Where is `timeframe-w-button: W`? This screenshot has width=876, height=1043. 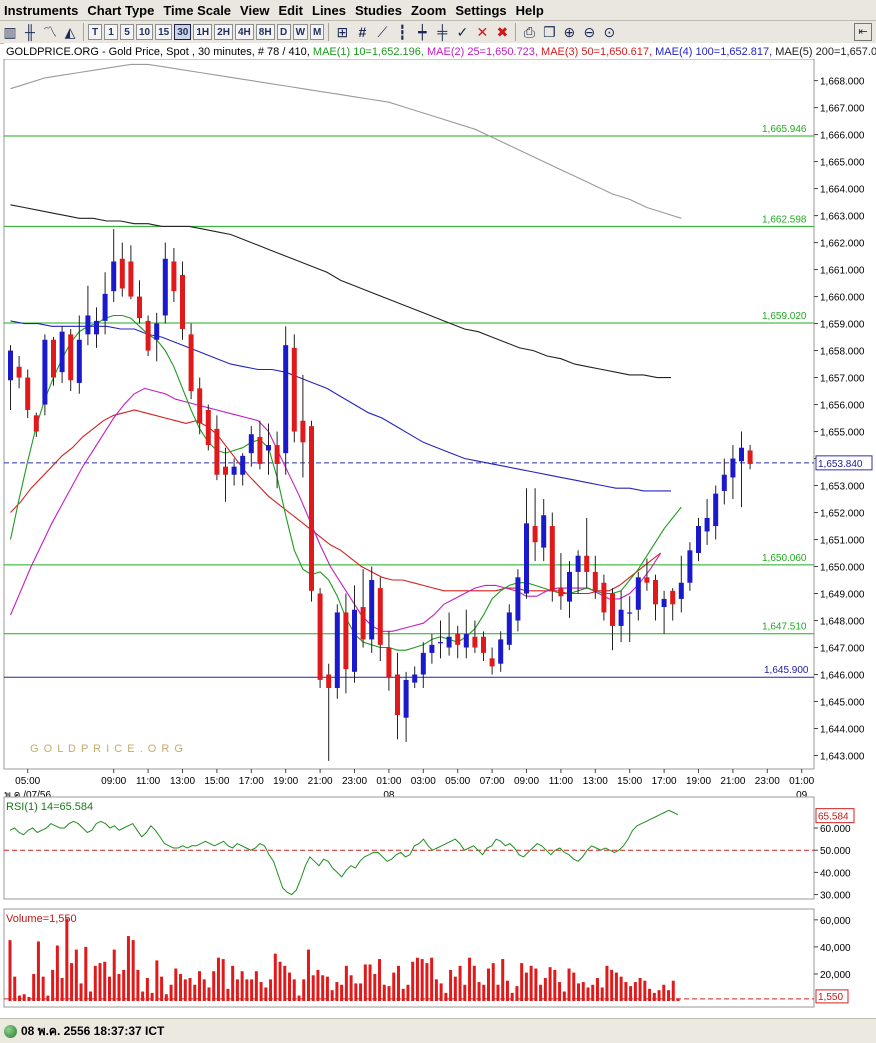
timeframe-w-button: W is located at coordinates (300, 32).